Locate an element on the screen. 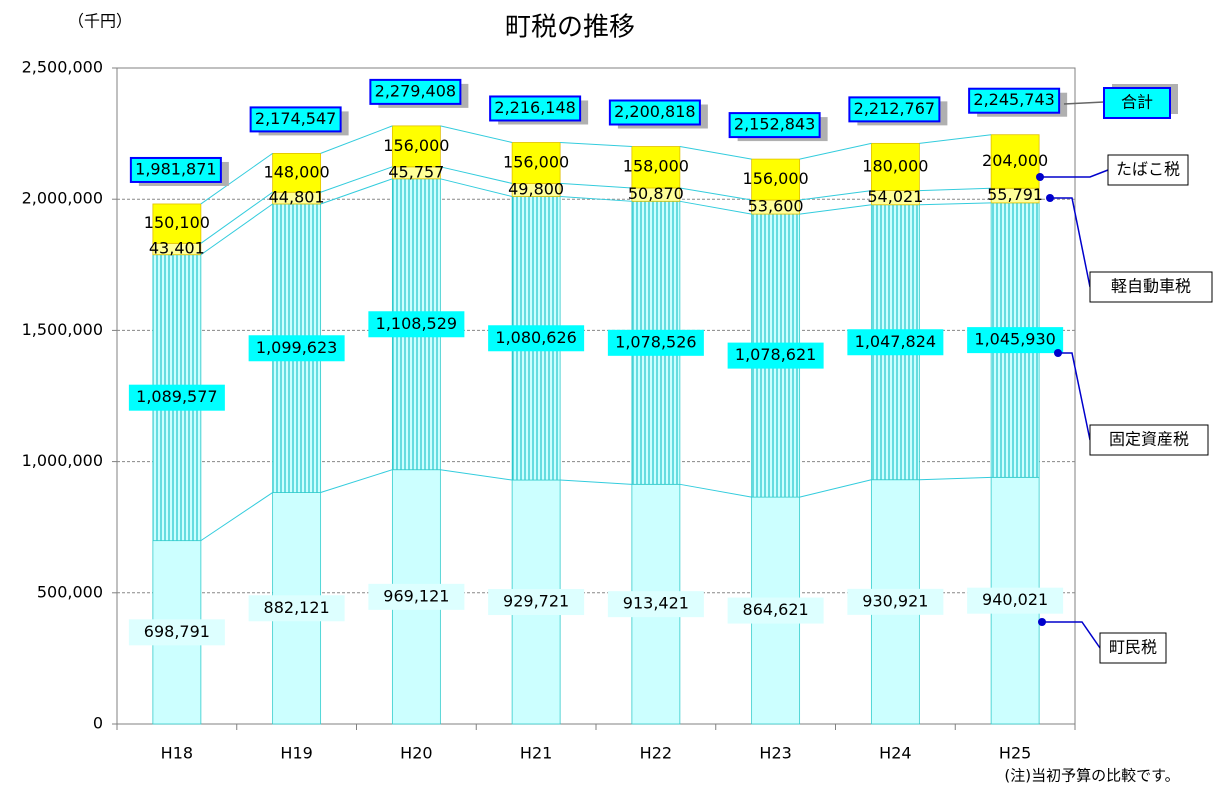 Image resolution: width=1228 pixels, height=794 pixels. legend-label: 固定資産税 is located at coordinates (1149, 439).